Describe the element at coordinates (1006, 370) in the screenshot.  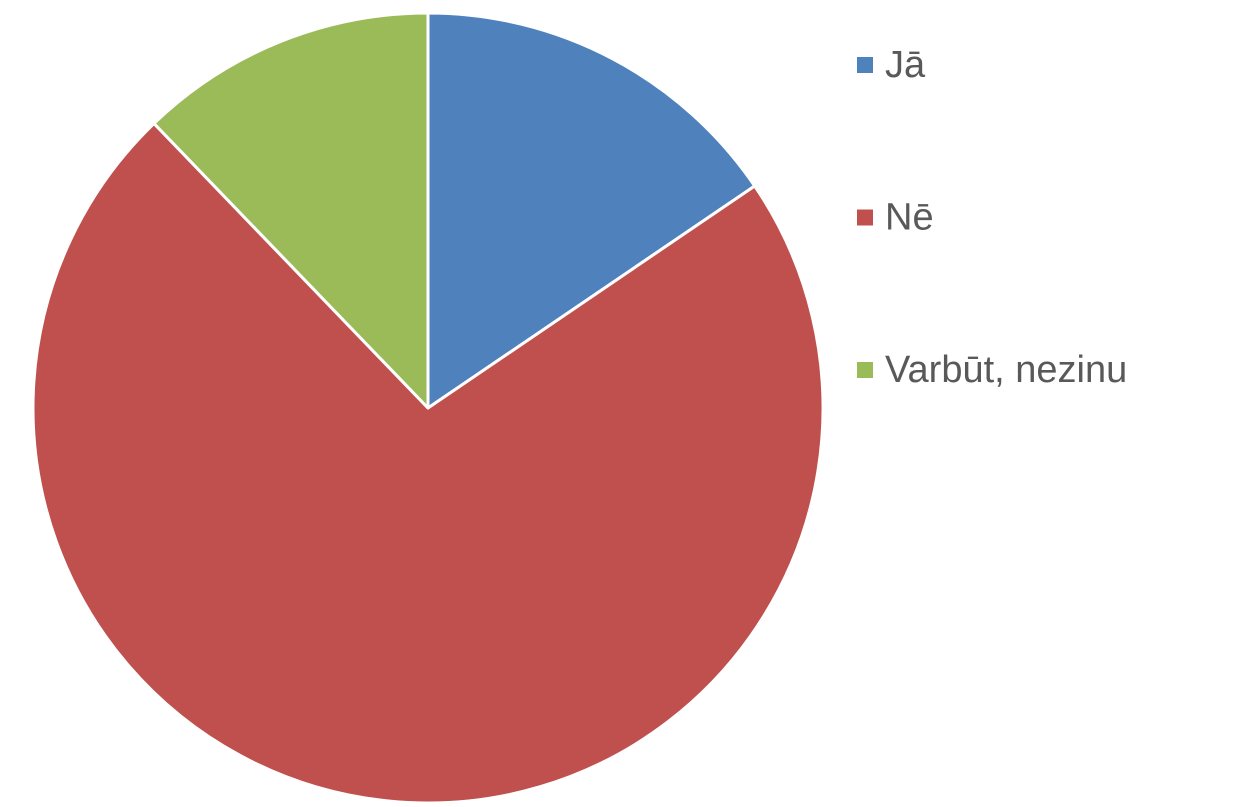
I see `legend-label: Varbūt, nezinu` at that location.